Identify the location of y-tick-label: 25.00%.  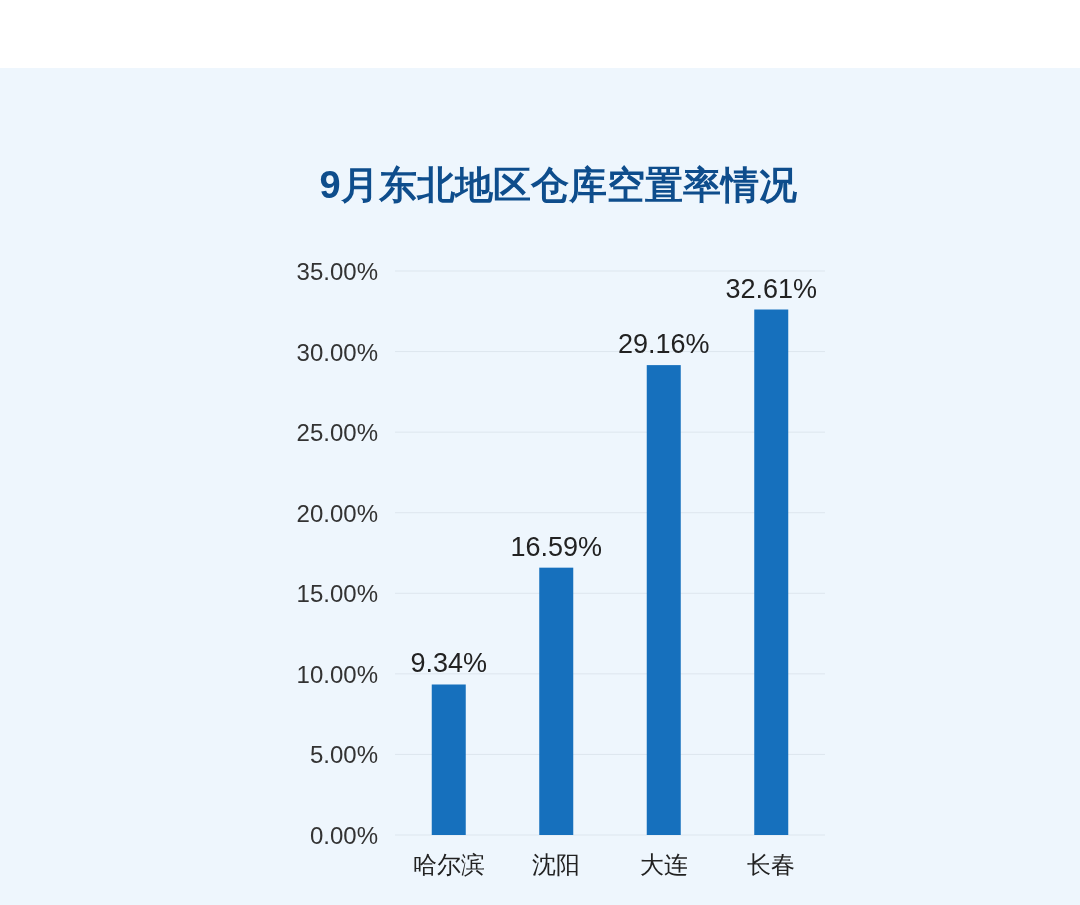
(337, 433).